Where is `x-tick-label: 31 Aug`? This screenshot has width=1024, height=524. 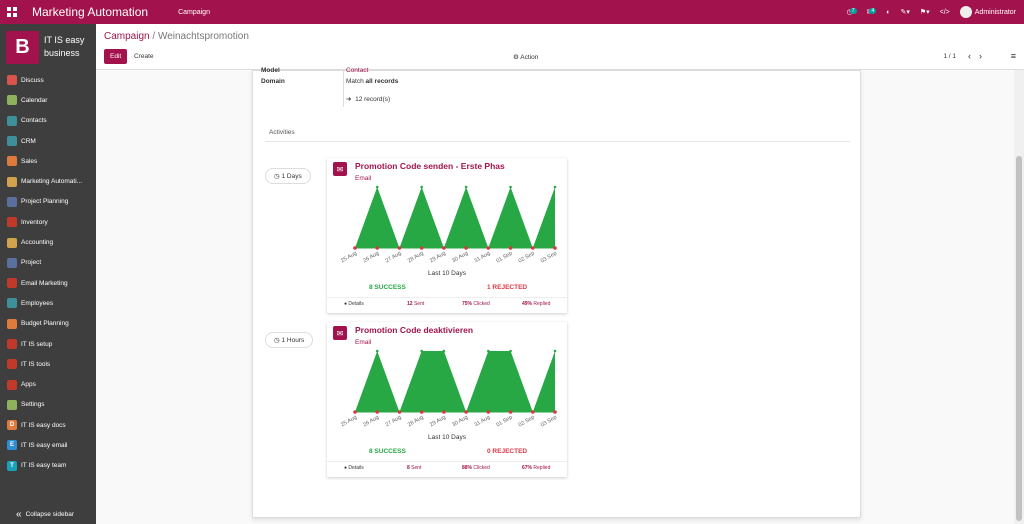 x-tick-label: 31 Aug is located at coordinates (482, 258).